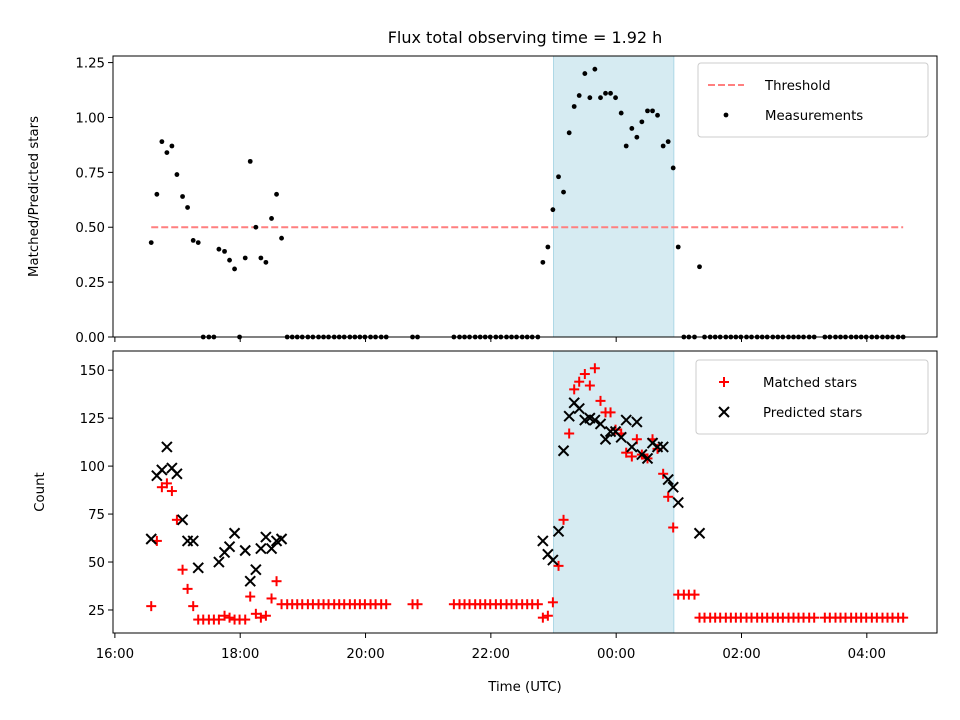  What do you see at coordinates (814, 116) in the screenshot?
I see `legend-label: Measurements` at bounding box center [814, 116].